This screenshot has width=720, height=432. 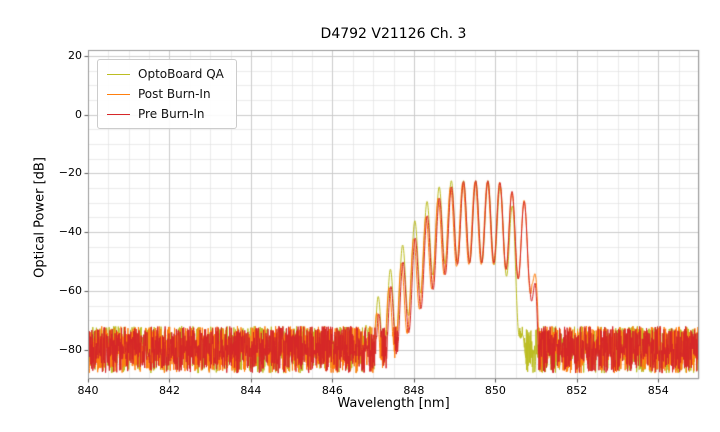 What do you see at coordinates (577, 390) in the screenshot?
I see `x-tick-label: 852` at bounding box center [577, 390].